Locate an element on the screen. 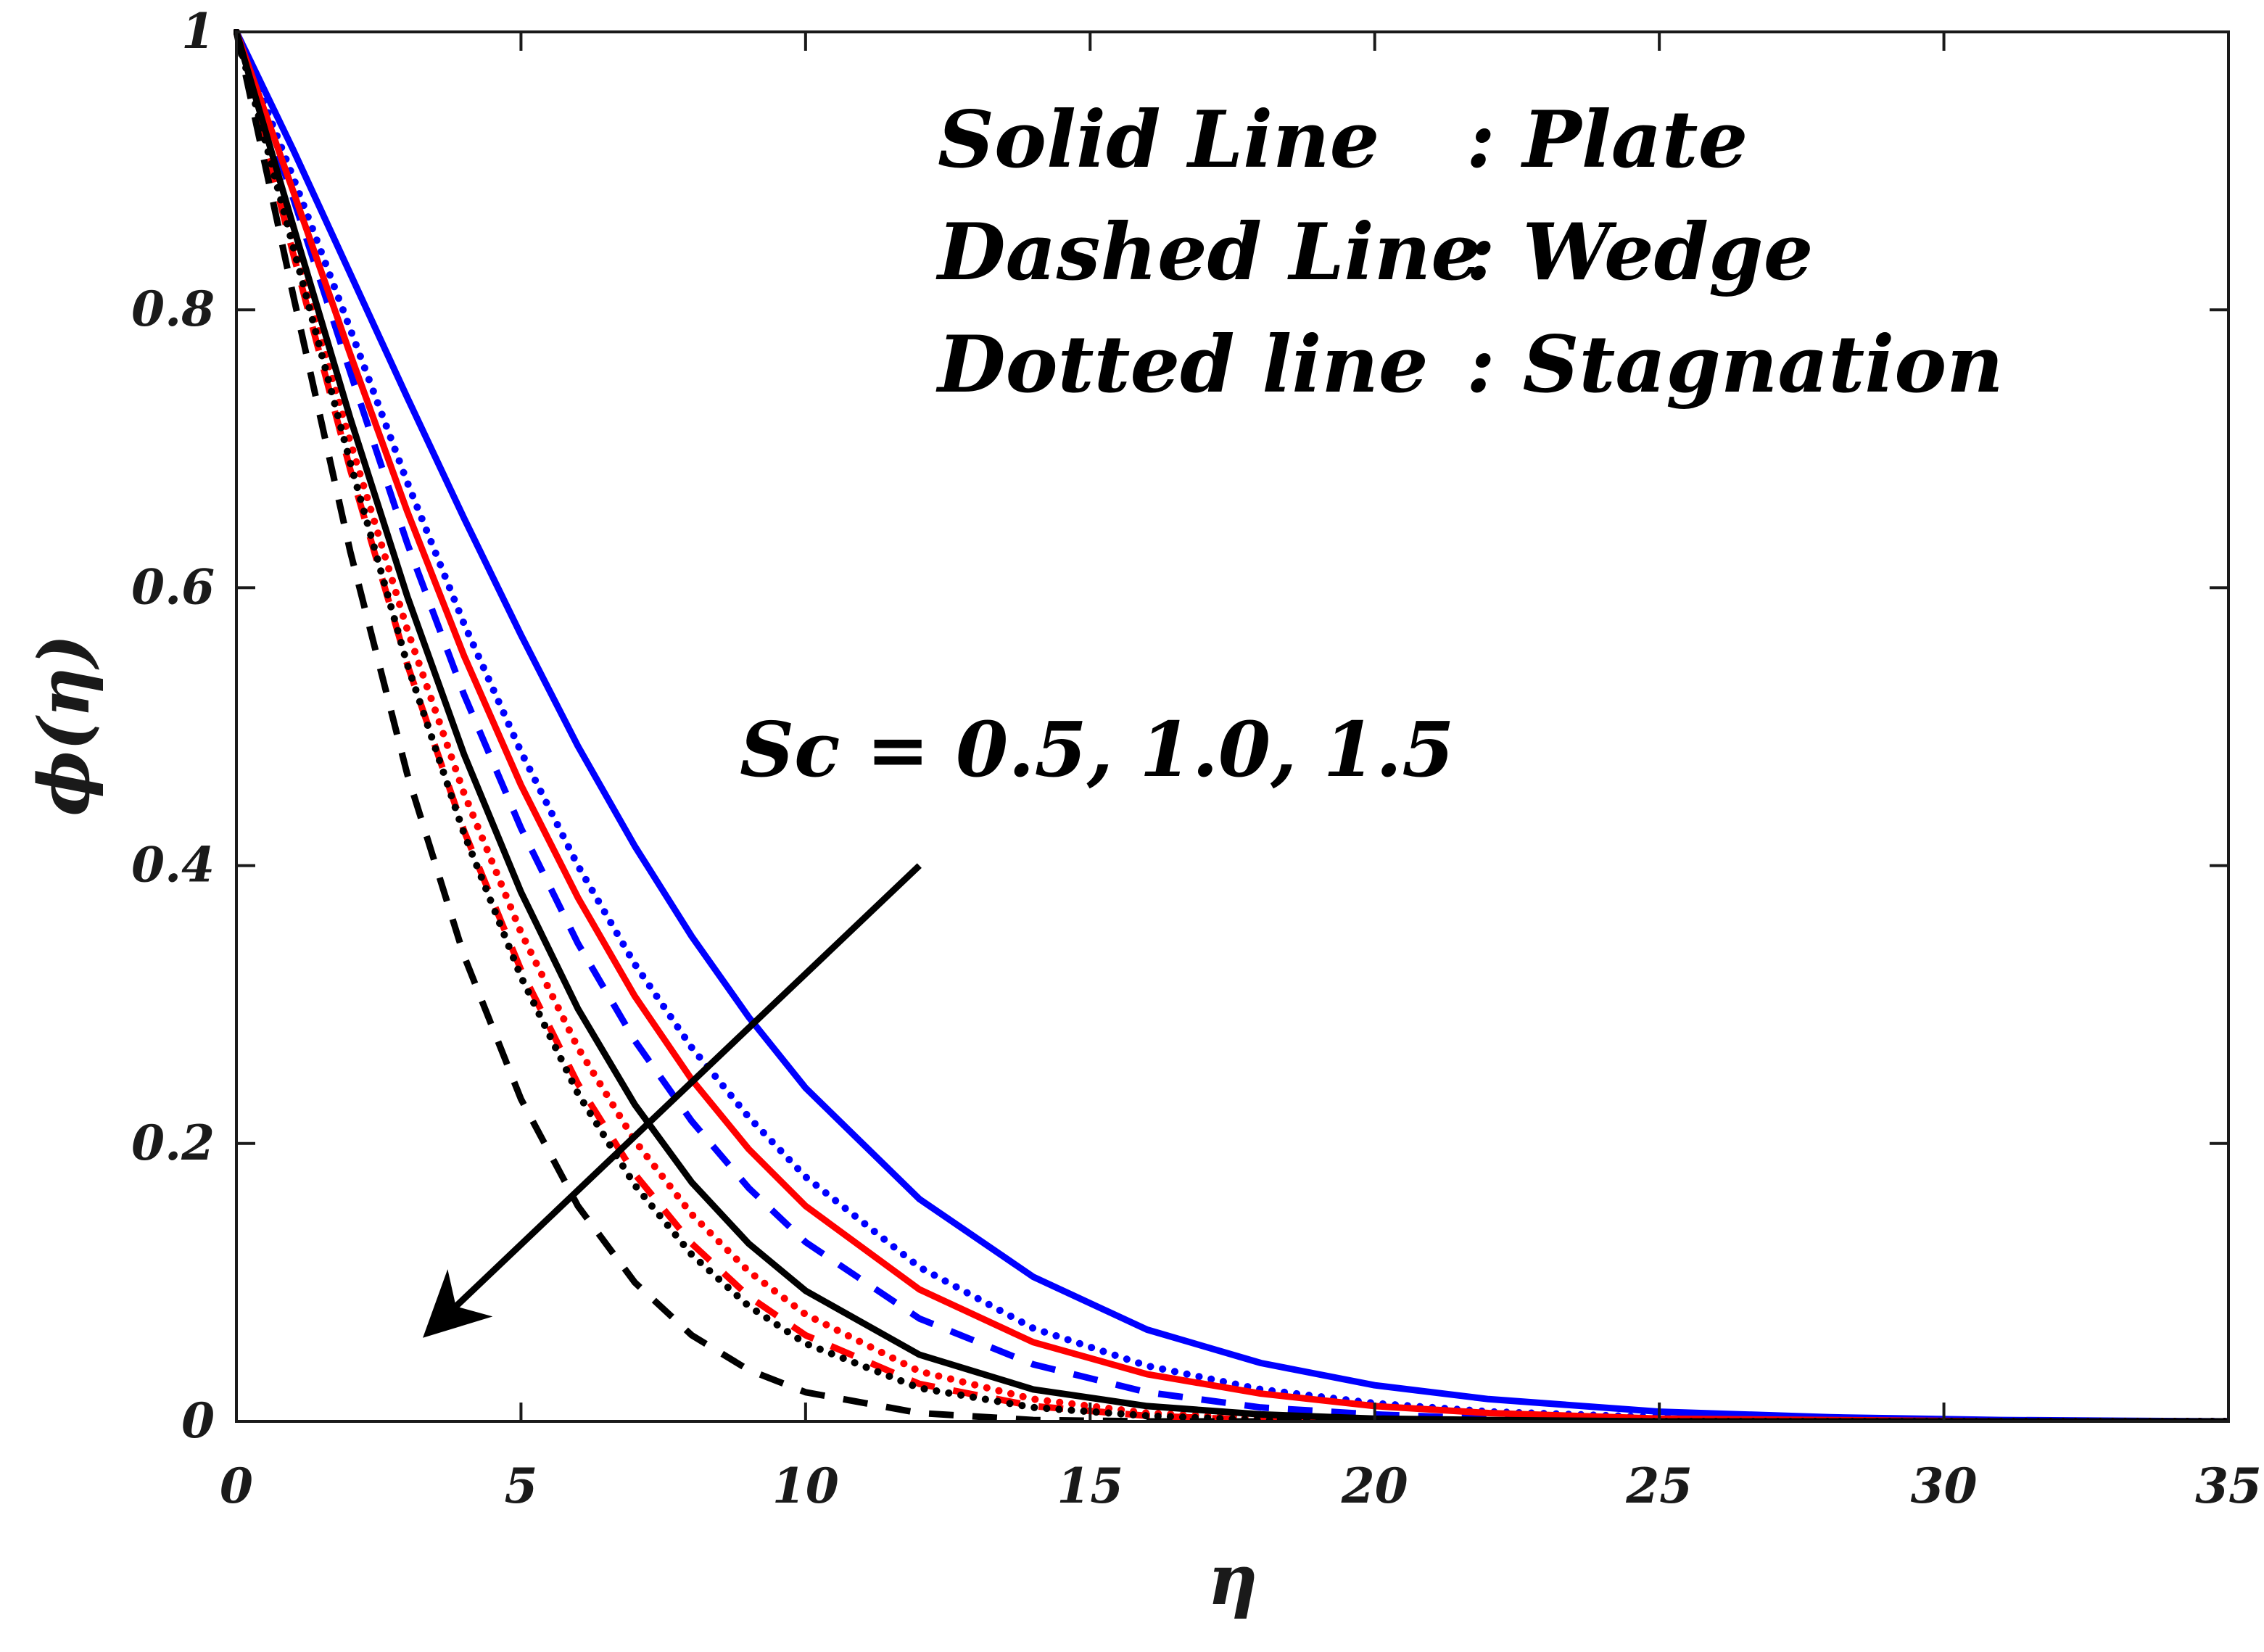 This screenshot has height=1652, width=2264. legend-meaning-stagnation: : Stagnation is located at coordinates (1735, 364).